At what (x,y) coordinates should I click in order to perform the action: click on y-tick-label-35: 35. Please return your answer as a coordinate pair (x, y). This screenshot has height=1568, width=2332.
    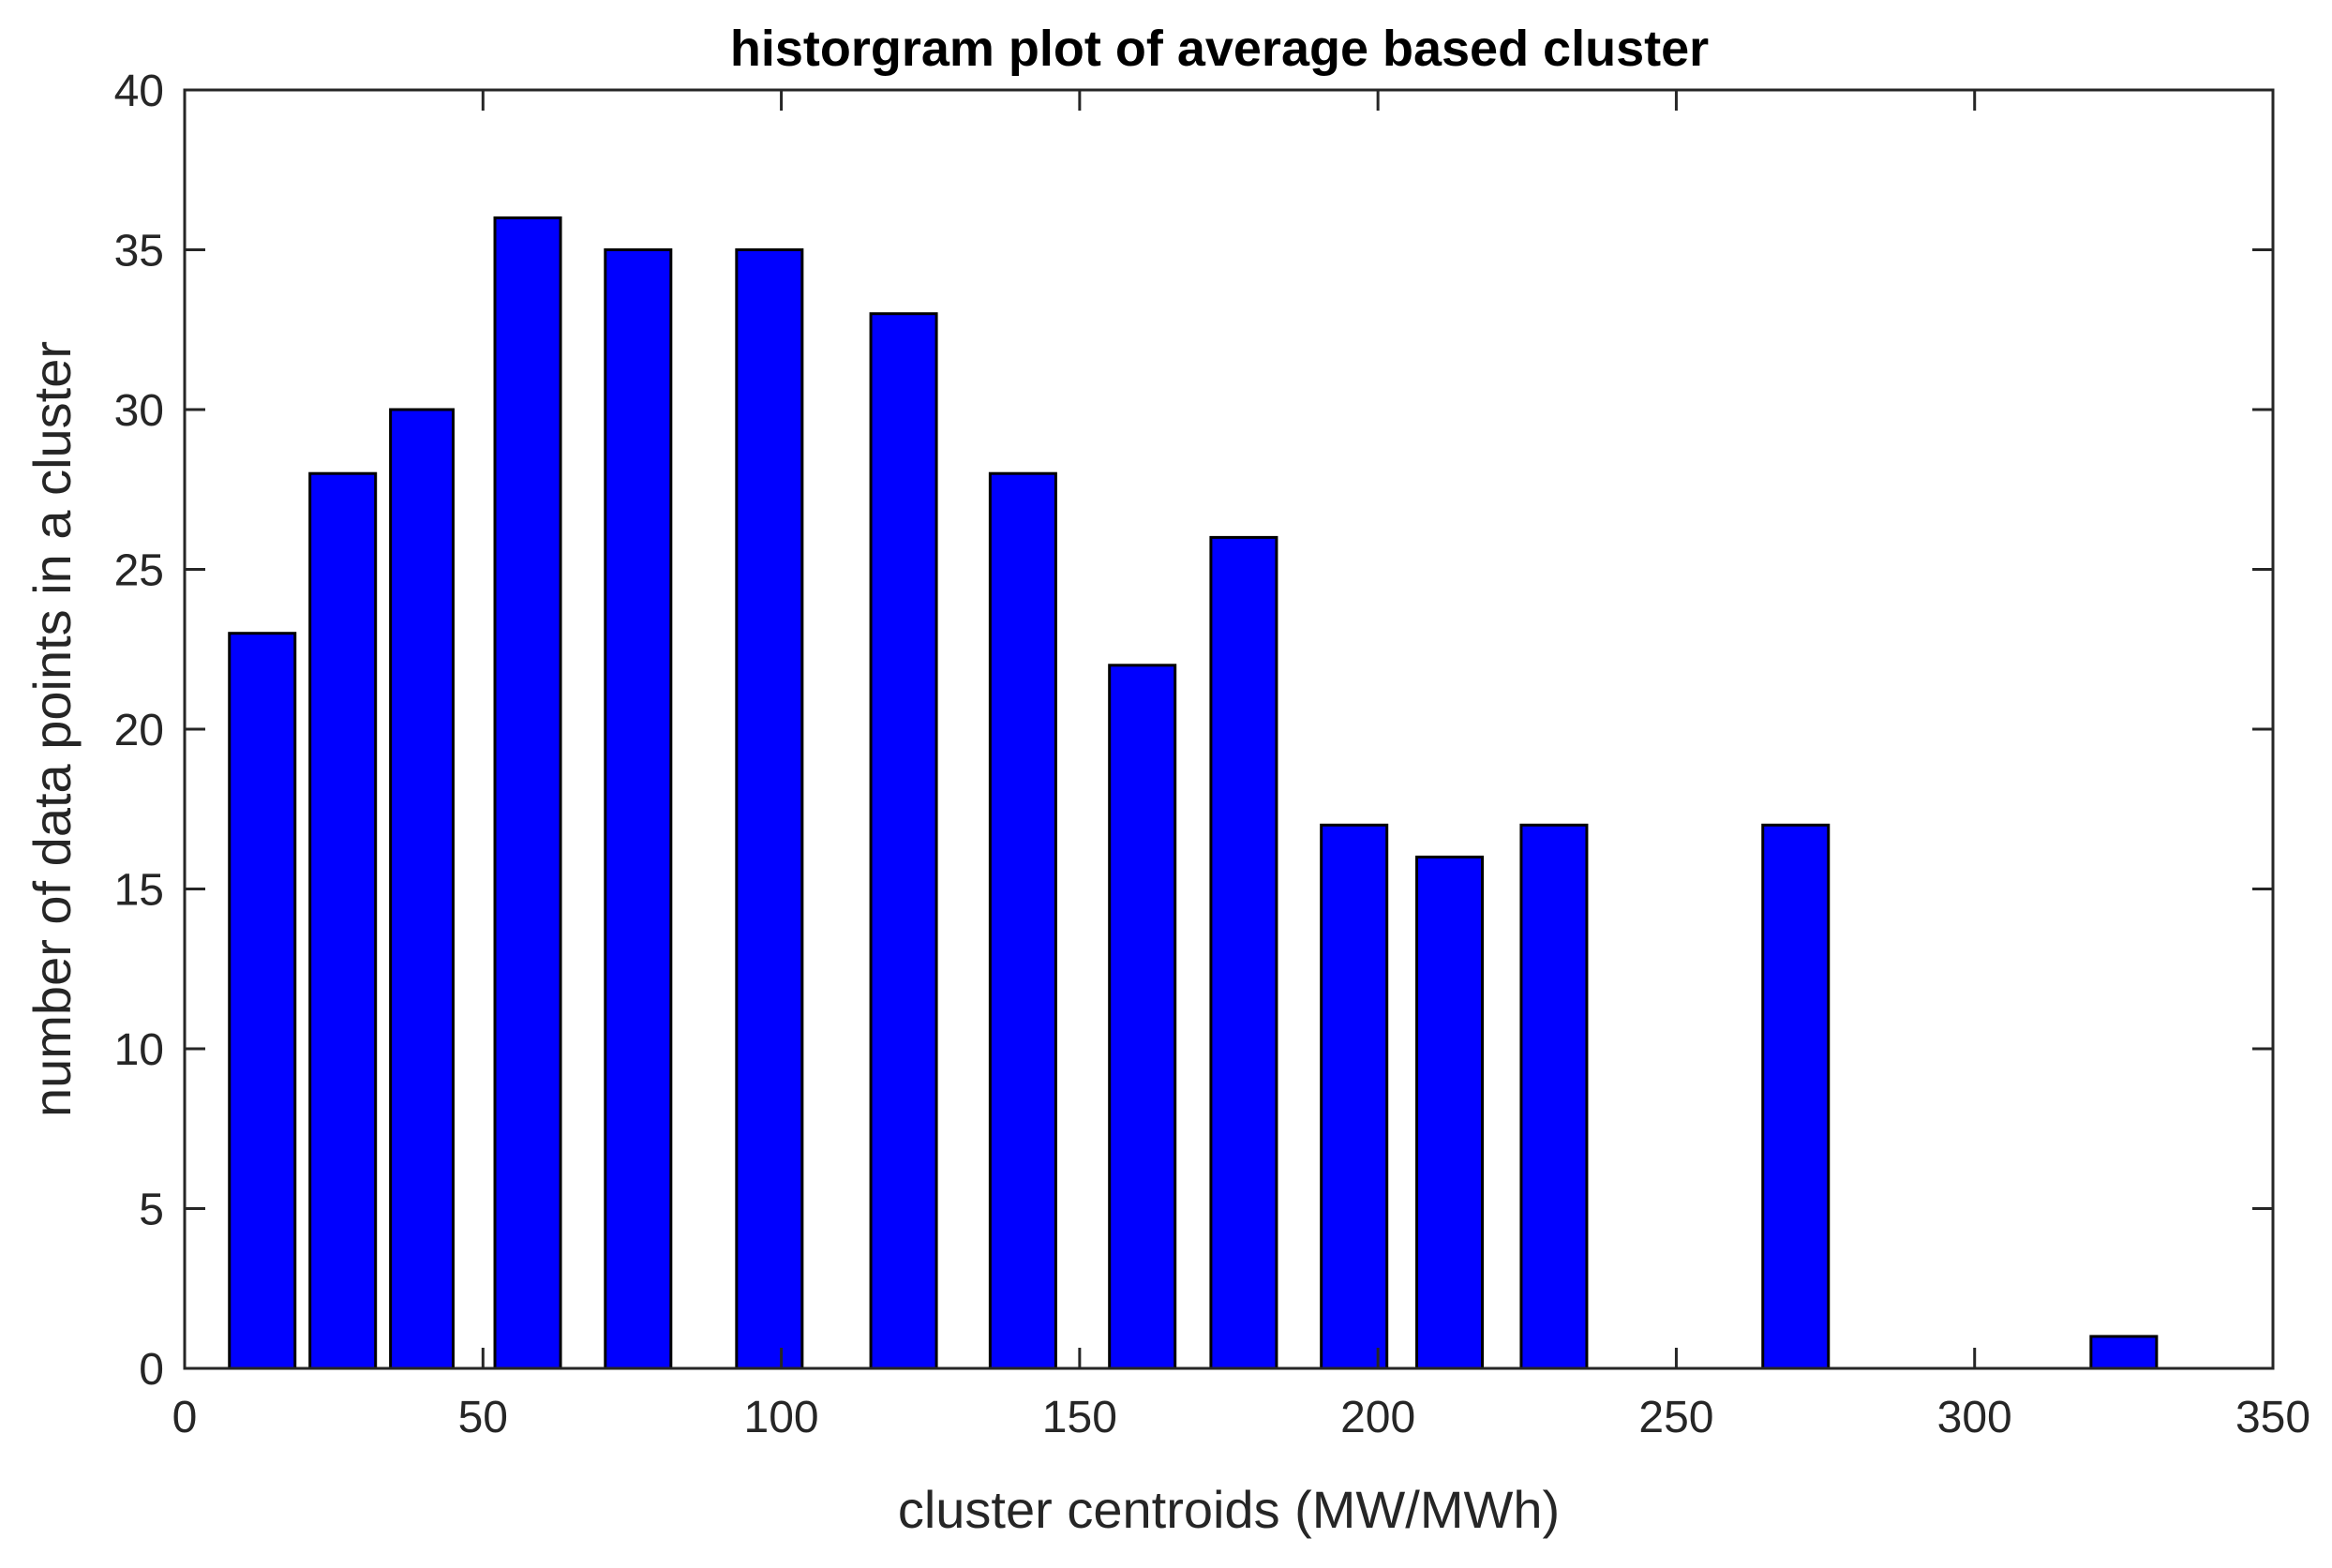
    Looking at the image, I should click on (139, 252).